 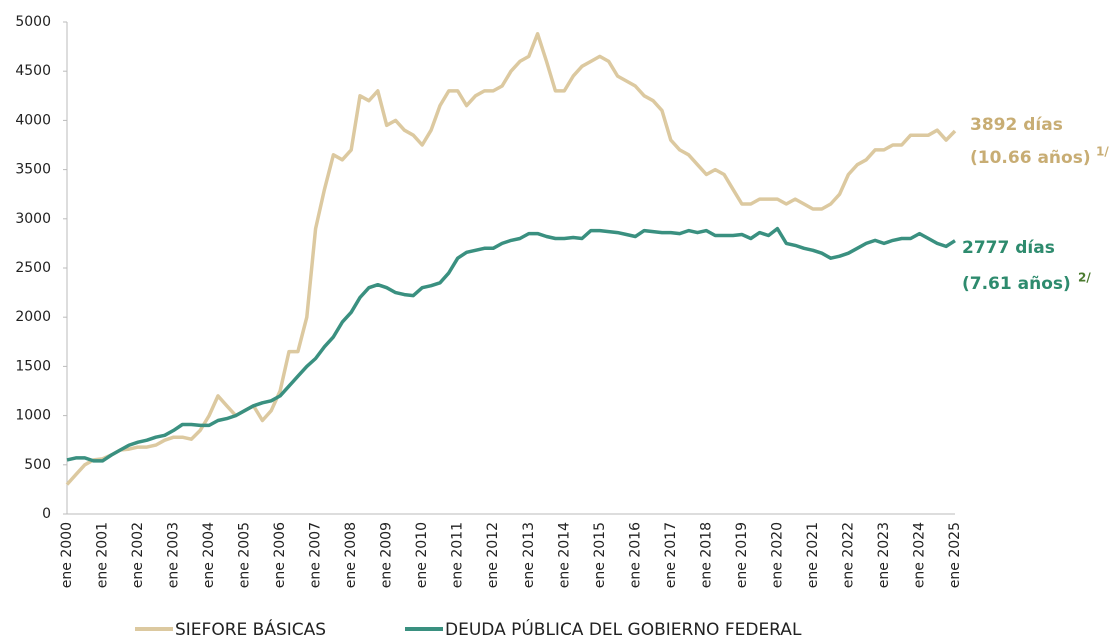 What do you see at coordinates (33, 366) in the screenshot?
I see `y-tick-label: 1500` at bounding box center [33, 366].